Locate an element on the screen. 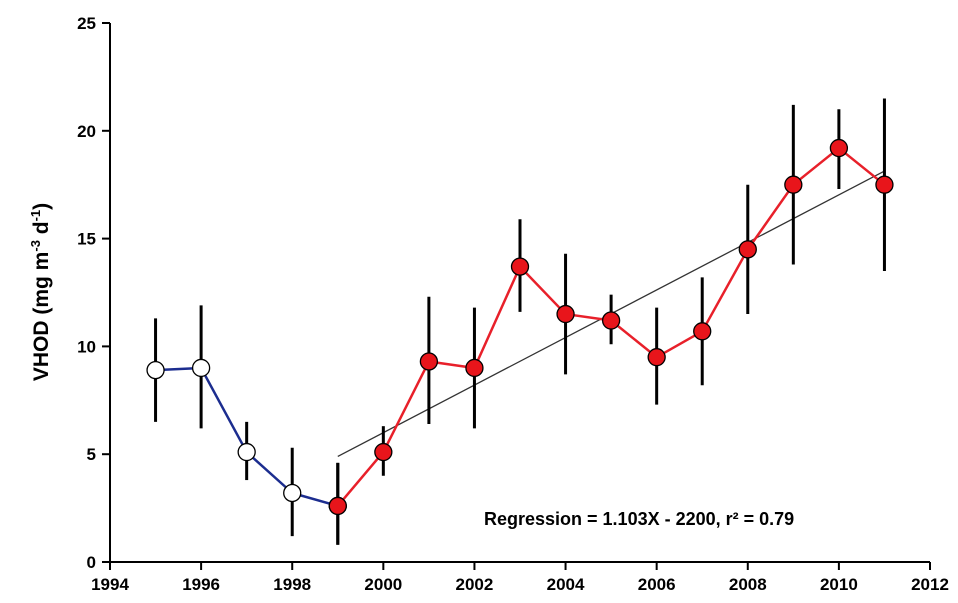 The height and width of the screenshot is (603, 958). data-point-s1-2005 is located at coordinates (611, 320).